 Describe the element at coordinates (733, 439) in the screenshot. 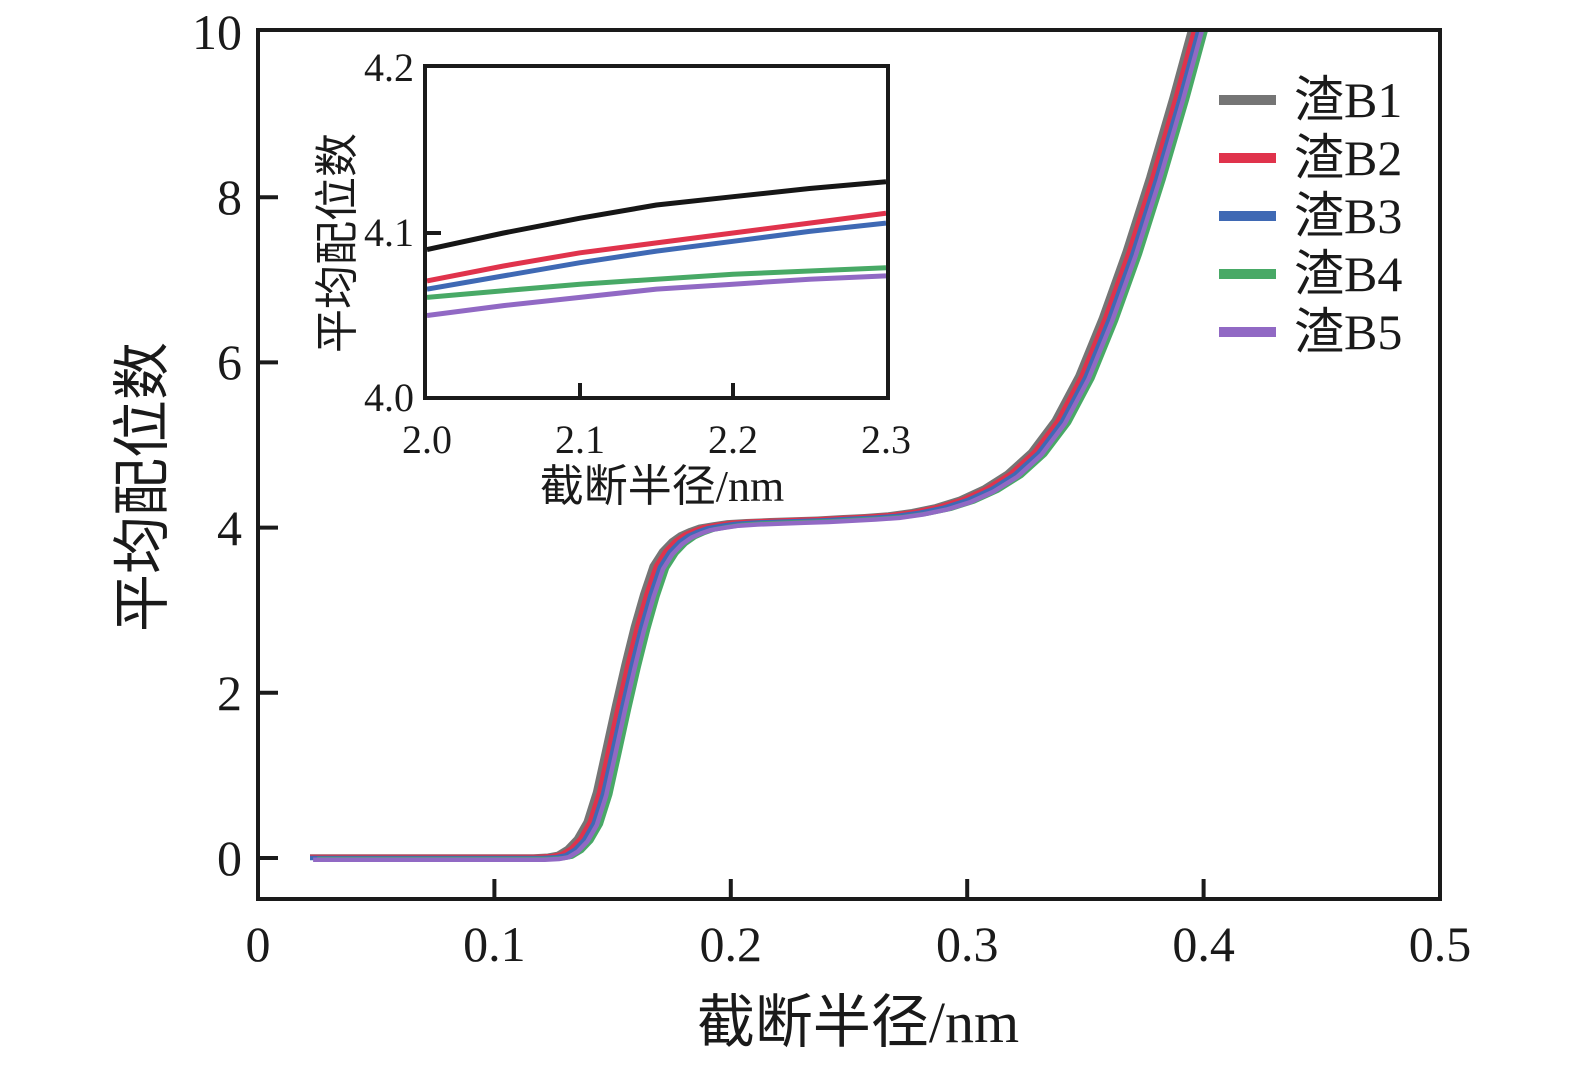

I see `inset-x-tick-label: 2.2` at that location.